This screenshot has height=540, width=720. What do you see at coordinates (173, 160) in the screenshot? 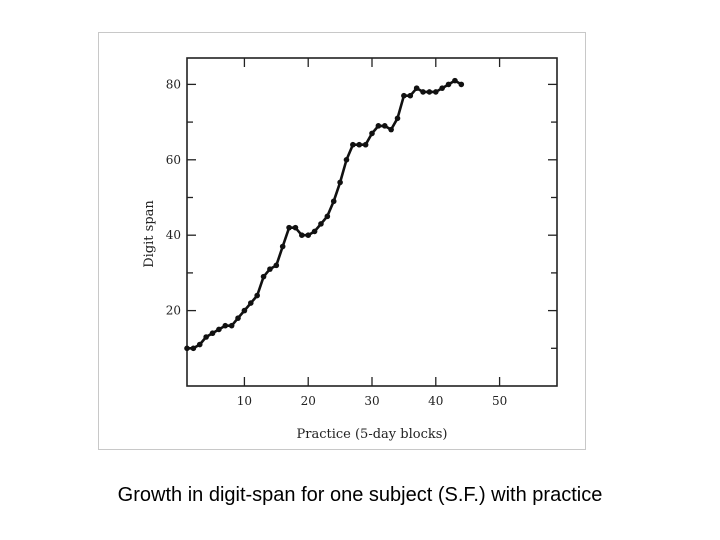
I see `y-tick-label: 60` at bounding box center [173, 160].